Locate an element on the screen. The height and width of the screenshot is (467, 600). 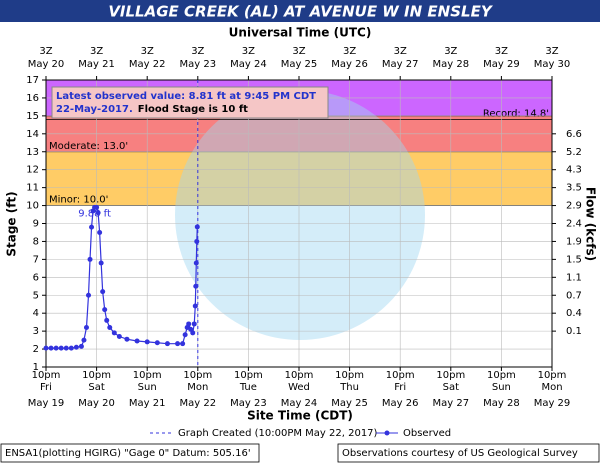
x2-date-label: May 21 is located at coordinates (96, 64).